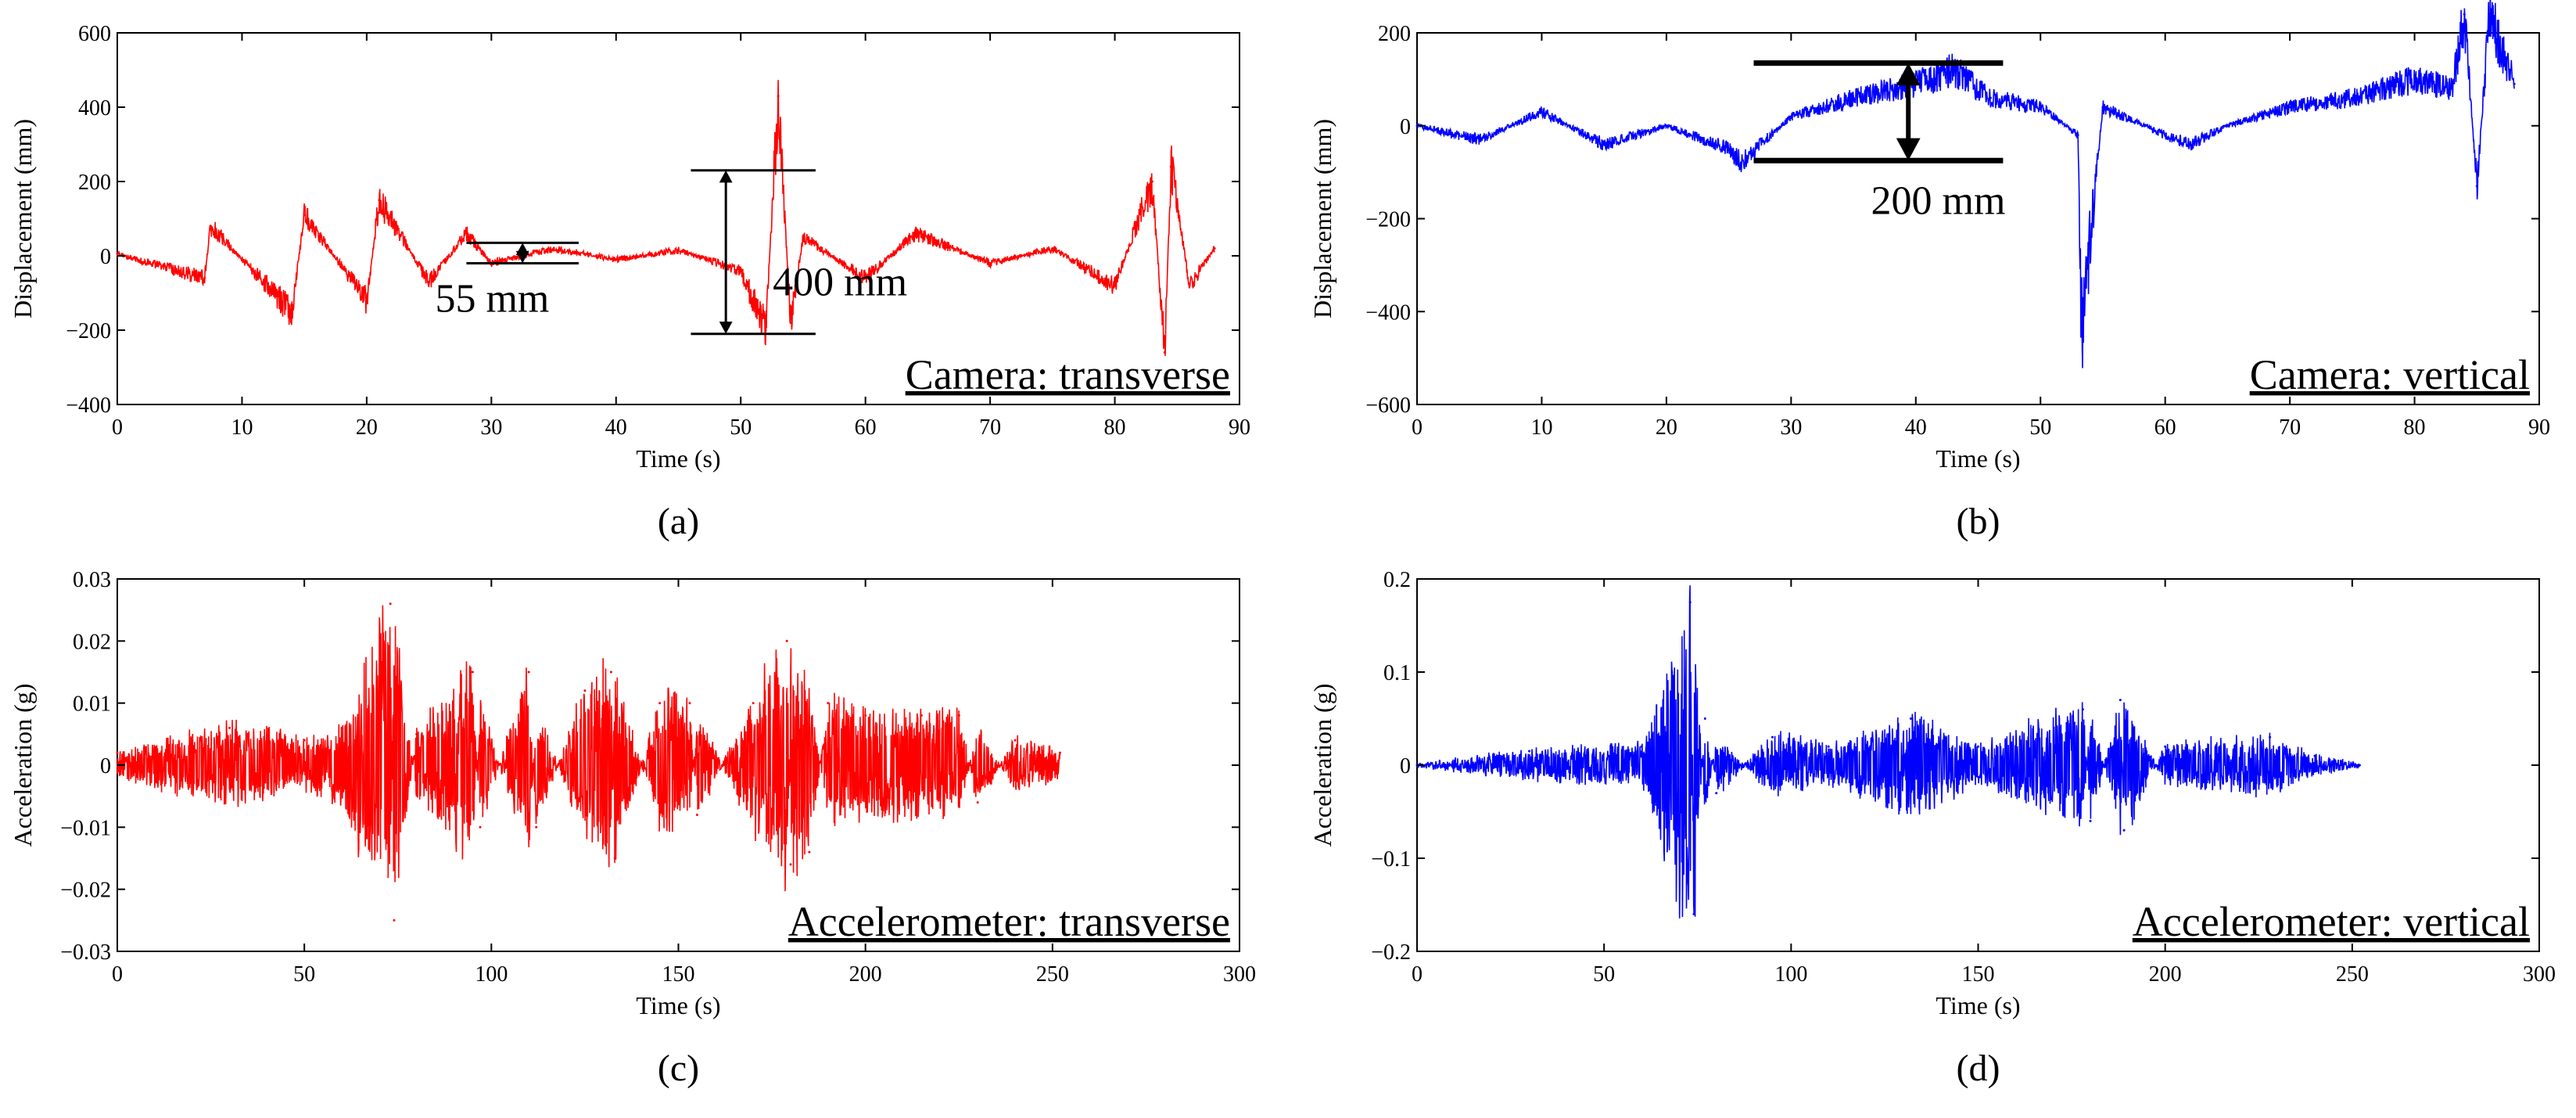 The width and height of the screenshot is (2576, 1118). What do you see at coordinates (1052, 975) in the screenshot?
I see `x-tick-label: 250` at bounding box center [1052, 975].